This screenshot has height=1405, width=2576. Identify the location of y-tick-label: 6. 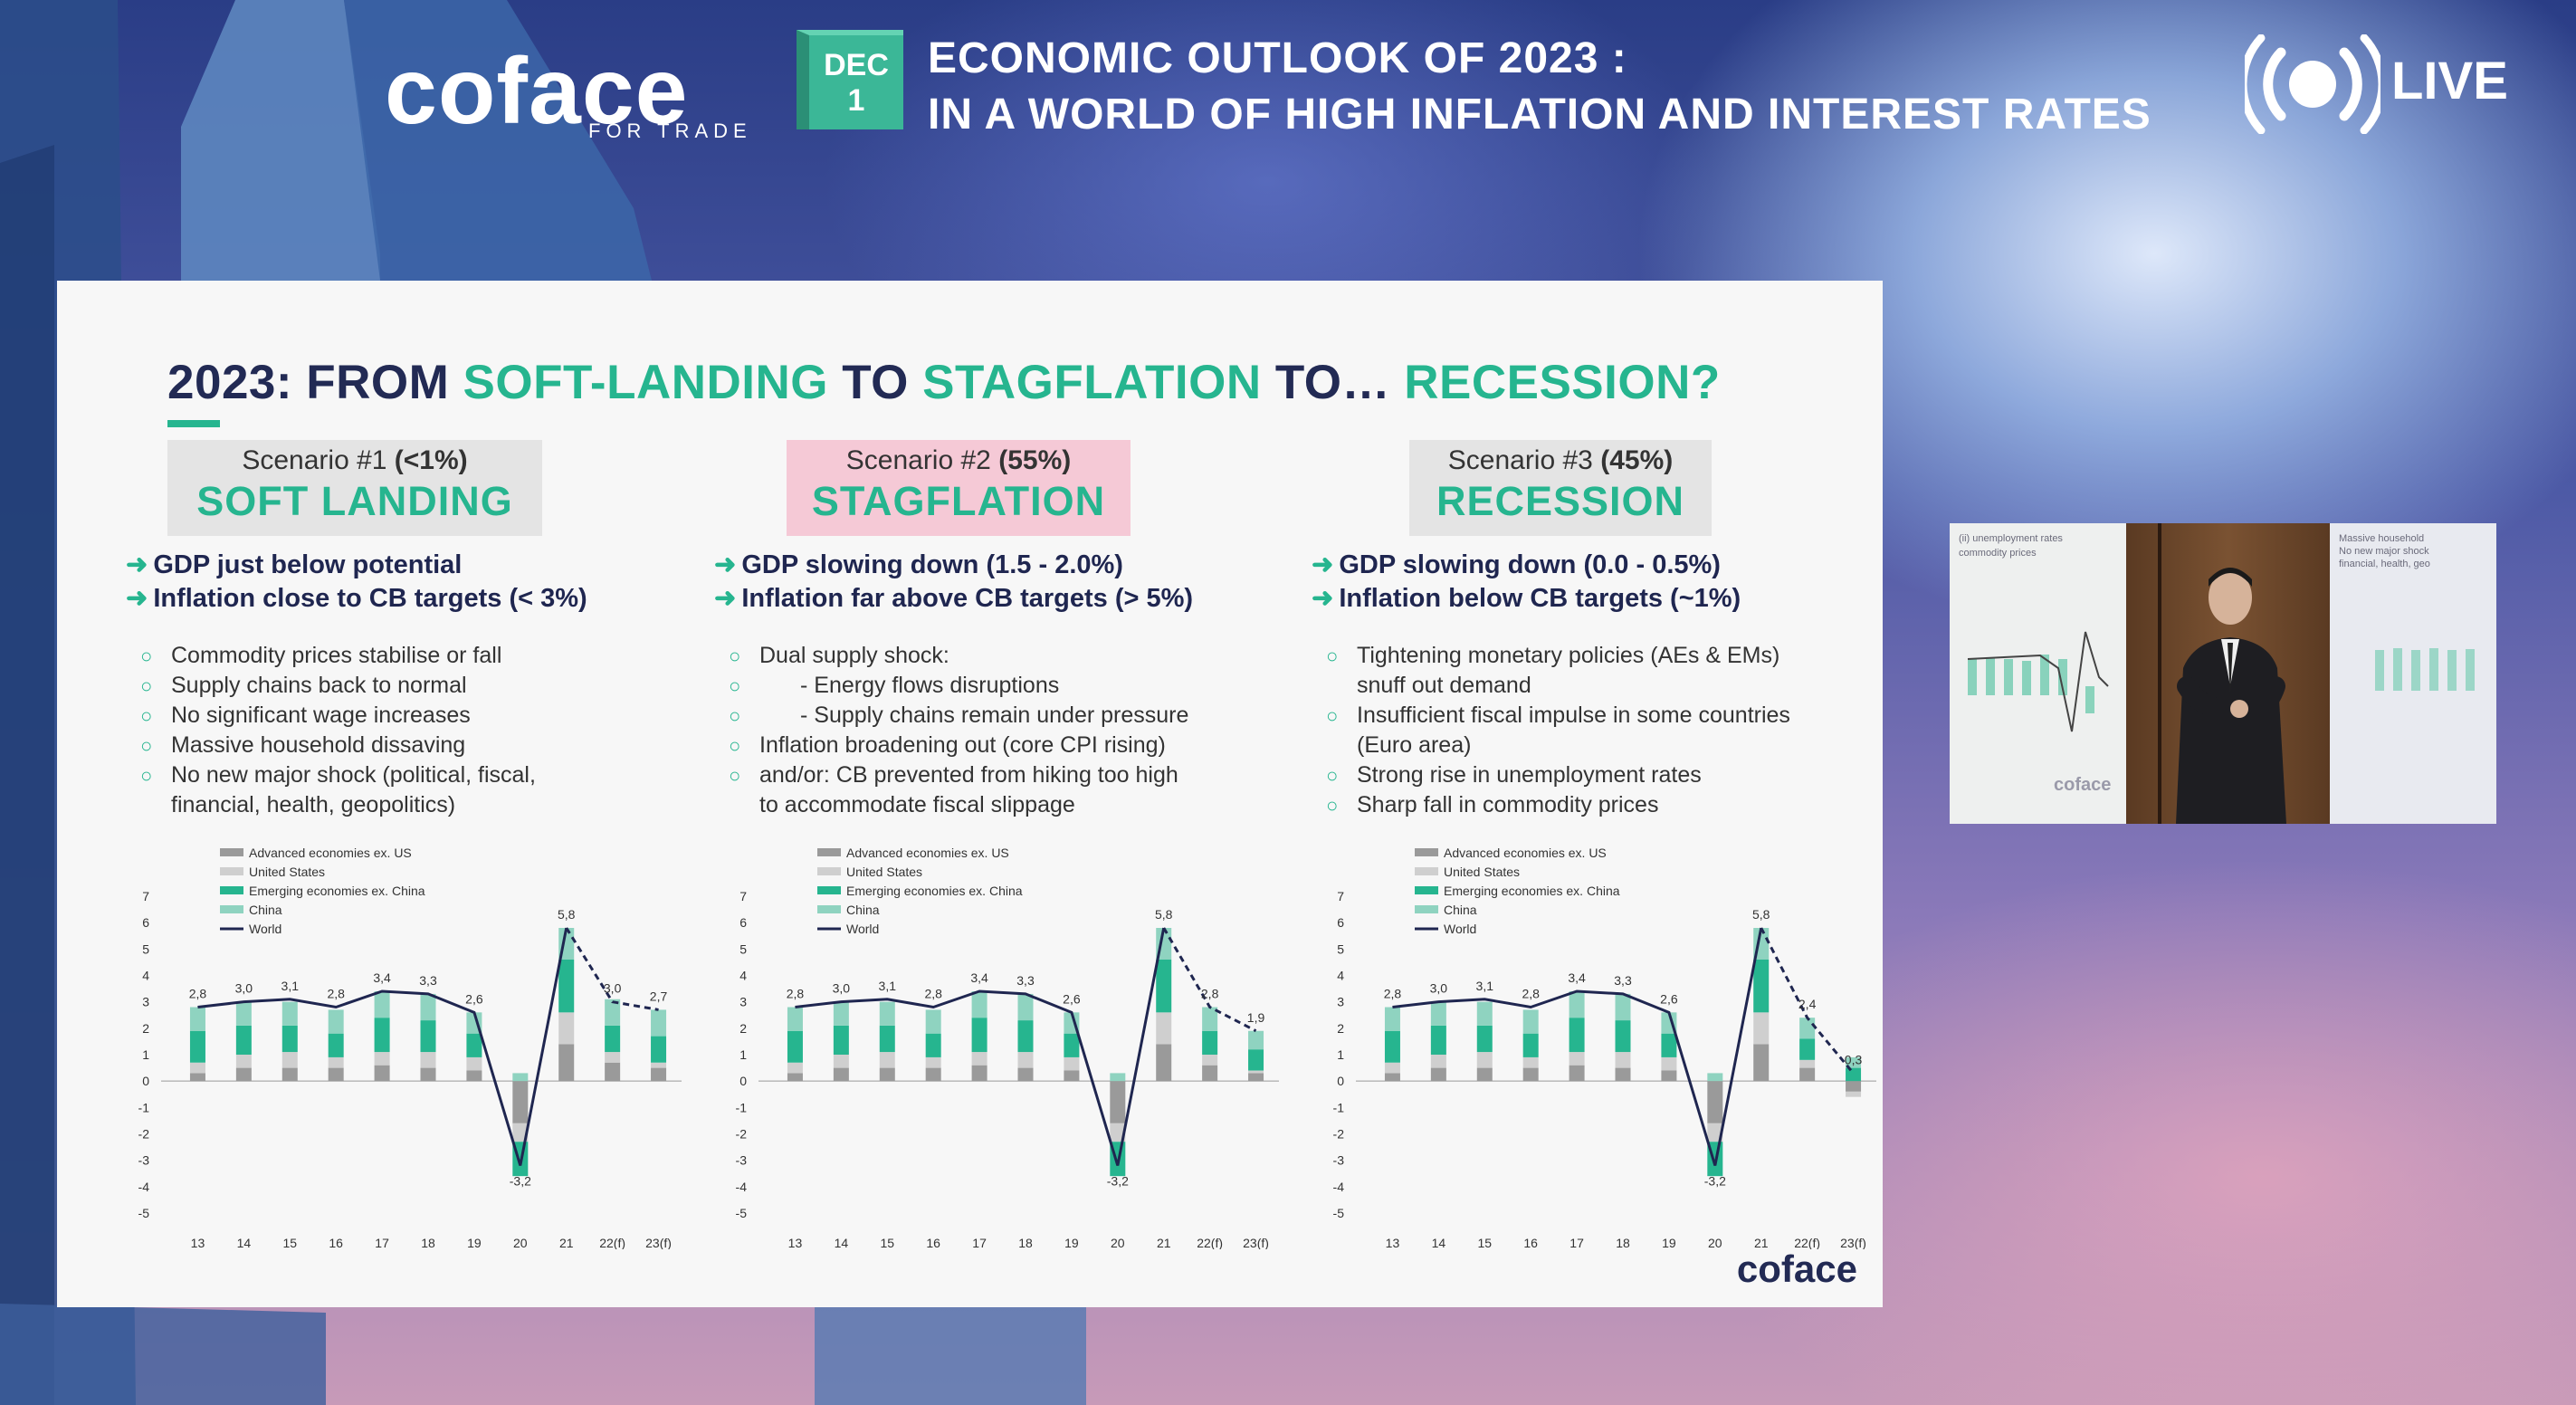
(743, 923).